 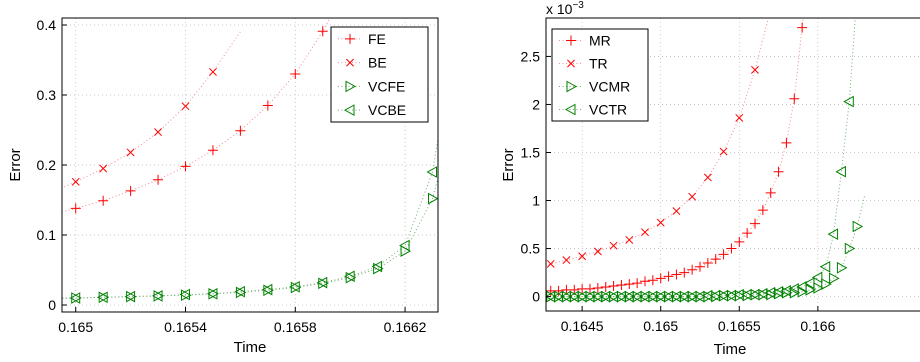 What do you see at coordinates (377, 39) in the screenshot?
I see `left-legend-label: FE` at bounding box center [377, 39].